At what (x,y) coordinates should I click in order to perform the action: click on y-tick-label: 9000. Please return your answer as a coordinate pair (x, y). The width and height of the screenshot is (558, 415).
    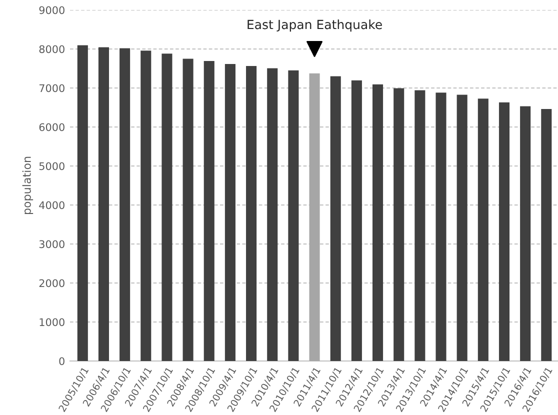
    Looking at the image, I should click on (51, 10).